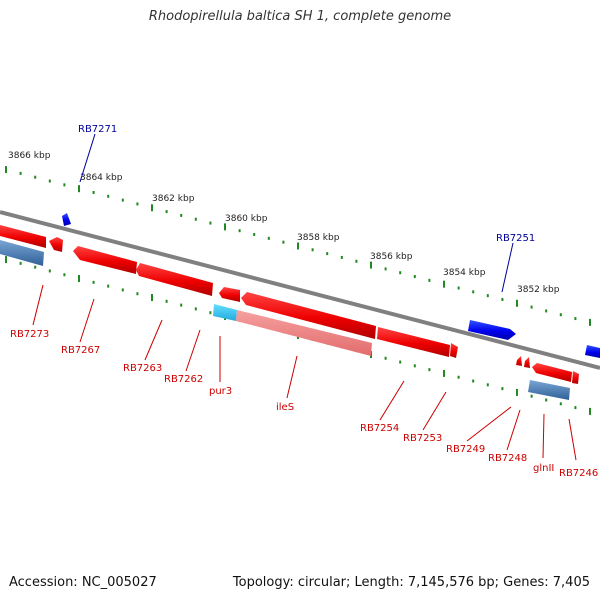 The width and height of the screenshot is (600, 600). I want to click on kbp-label: 3866 kbp, so click(29, 156).